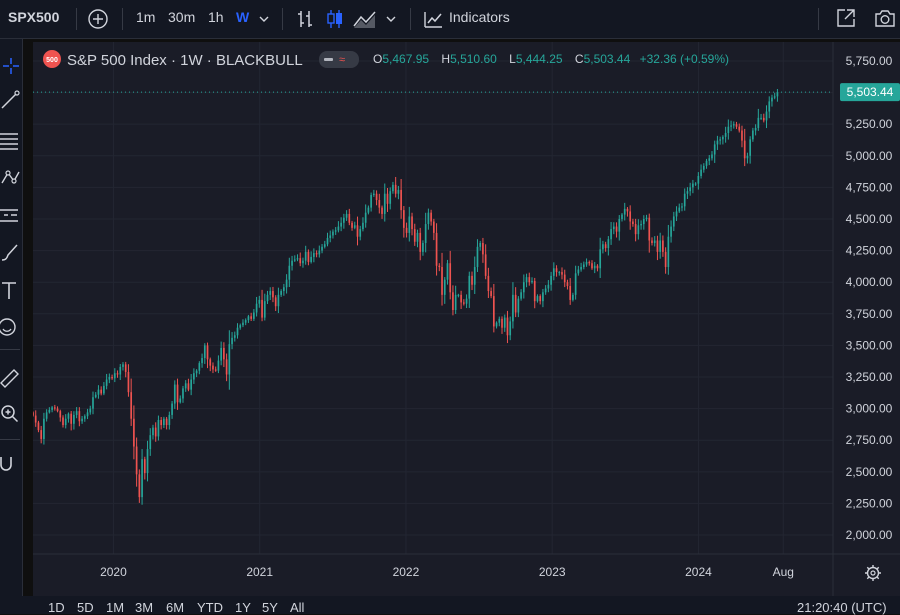 The image size is (900, 615). I want to click on bar-chart-type-icon, so click(305, 19).